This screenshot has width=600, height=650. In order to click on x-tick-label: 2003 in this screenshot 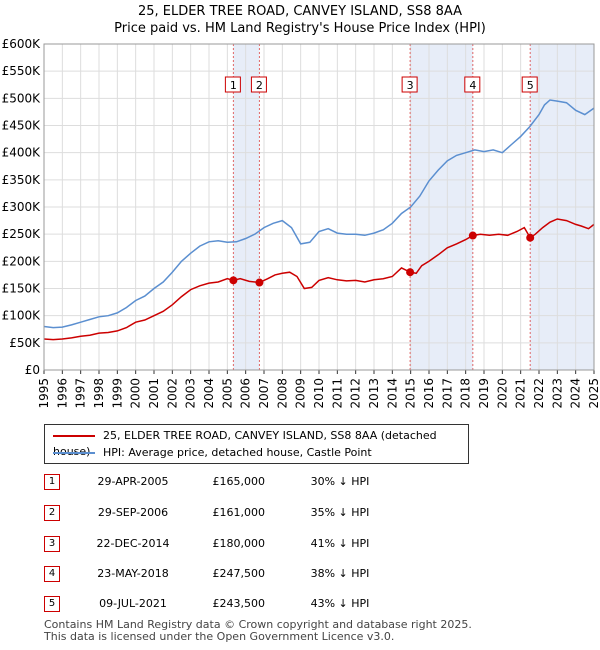, I will do `click(191, 393)`.